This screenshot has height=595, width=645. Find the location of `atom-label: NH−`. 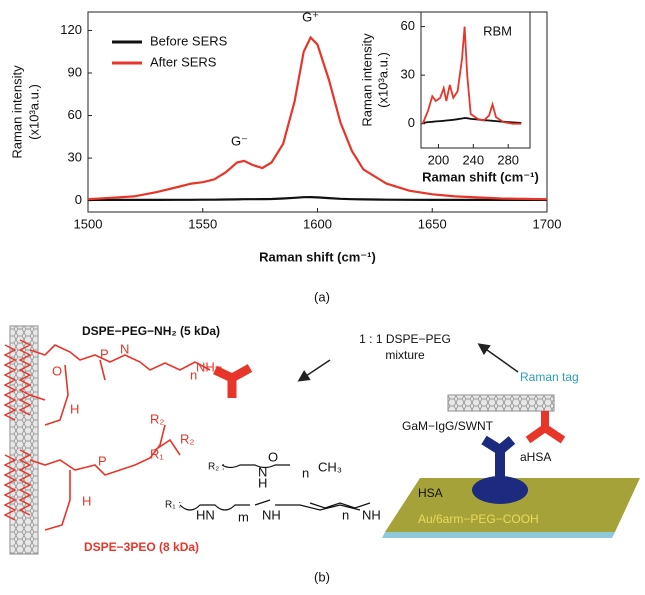

atom-label: NH− is located at coordinates (209, 366).